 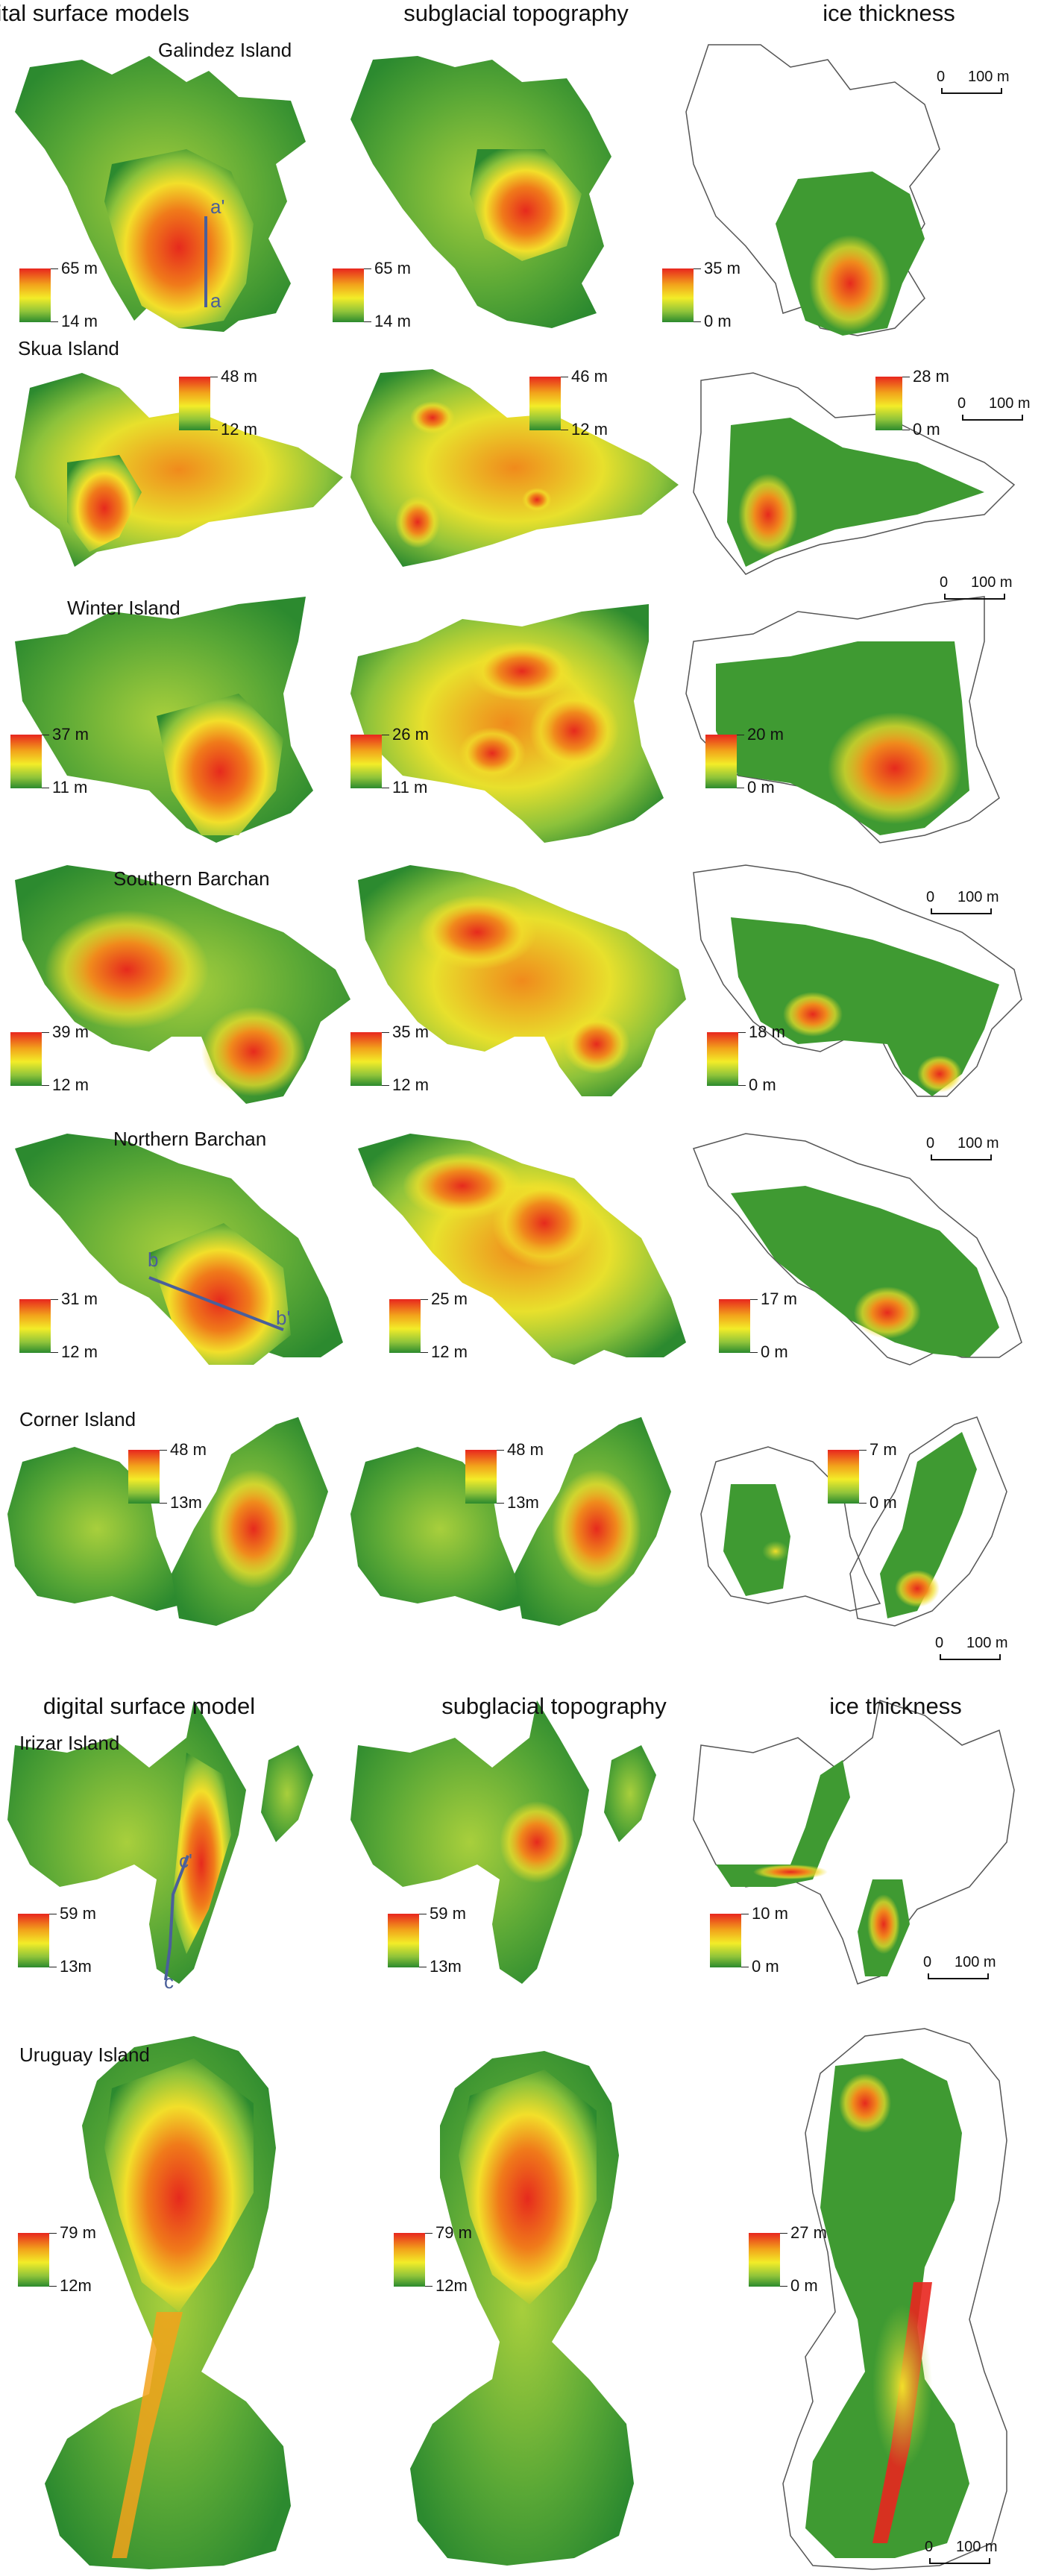 What do you see at coordinates (160, 194) in the screenshot?
I see `galindez-dsm-map` at bounding box center [160, 194].